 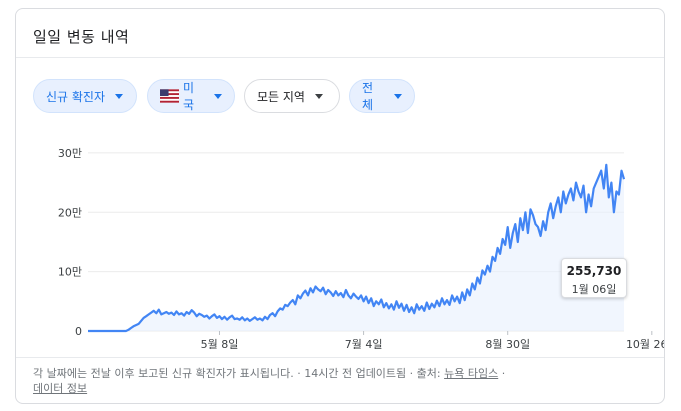 What do you see at coordinates (645, 343) in the screenshot?
I see `x-tick-label: 10월 26일` at bounding box center [645, 343].